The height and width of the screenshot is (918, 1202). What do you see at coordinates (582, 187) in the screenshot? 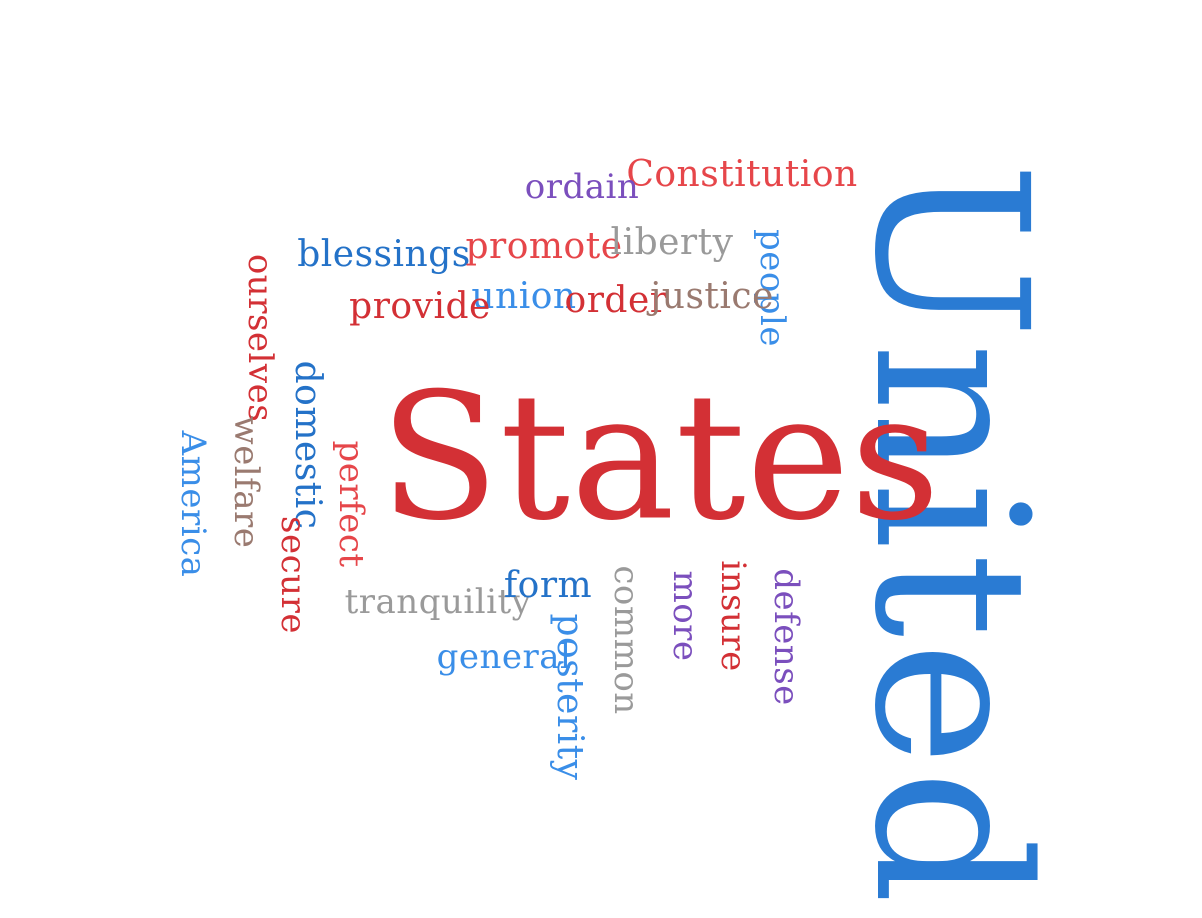
I see `word-ordain: ordain` at bounding box center [582, 187].